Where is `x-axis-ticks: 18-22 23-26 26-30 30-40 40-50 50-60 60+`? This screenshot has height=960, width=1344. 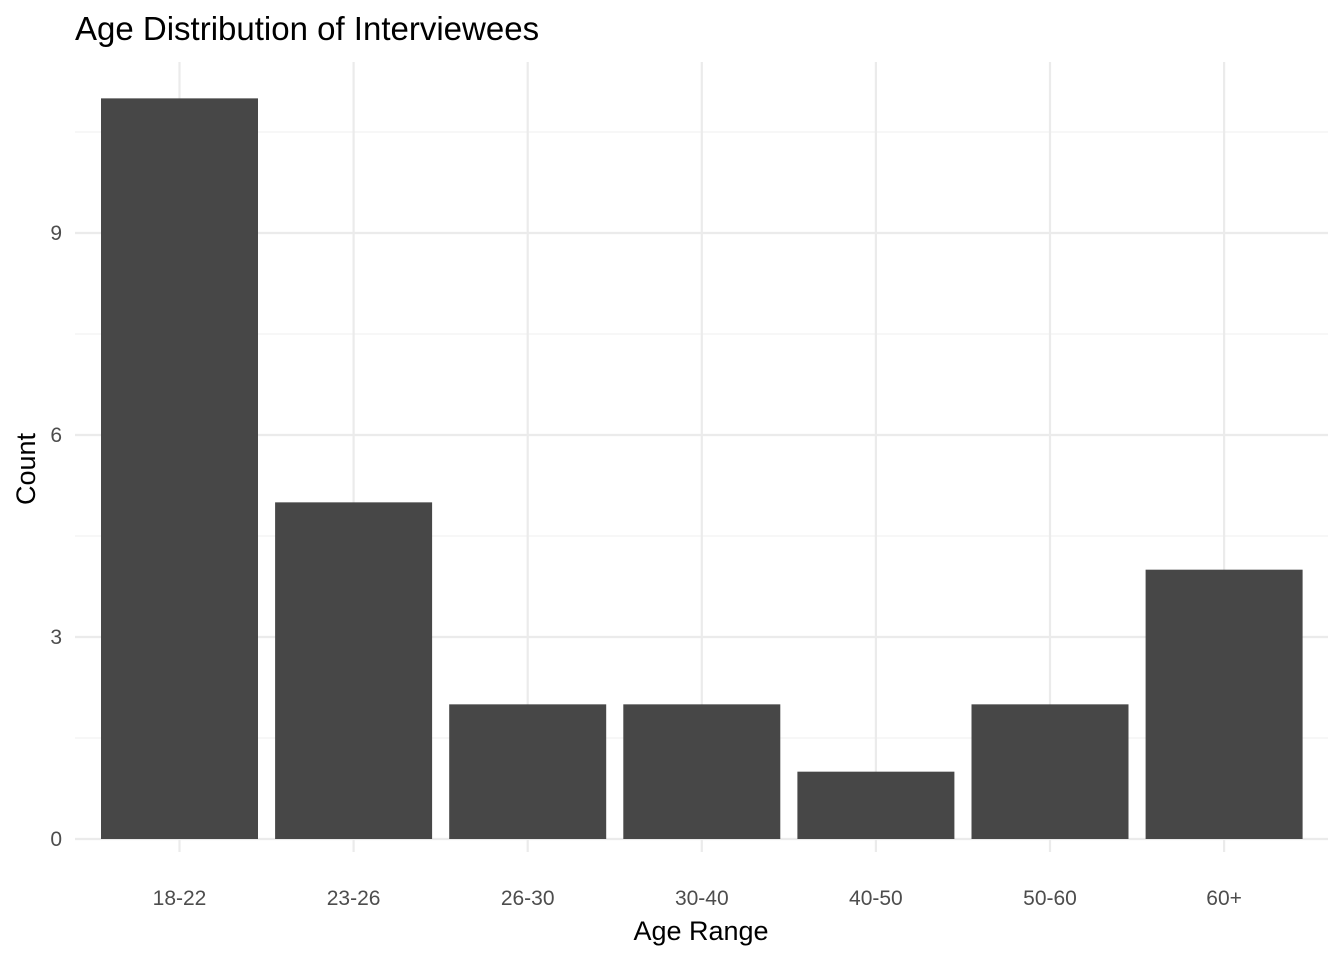 x-axis-ticks: 18-22 23-26 26-30 30-40 40-50 50-60 60+ is located at coordinates (697, 898).